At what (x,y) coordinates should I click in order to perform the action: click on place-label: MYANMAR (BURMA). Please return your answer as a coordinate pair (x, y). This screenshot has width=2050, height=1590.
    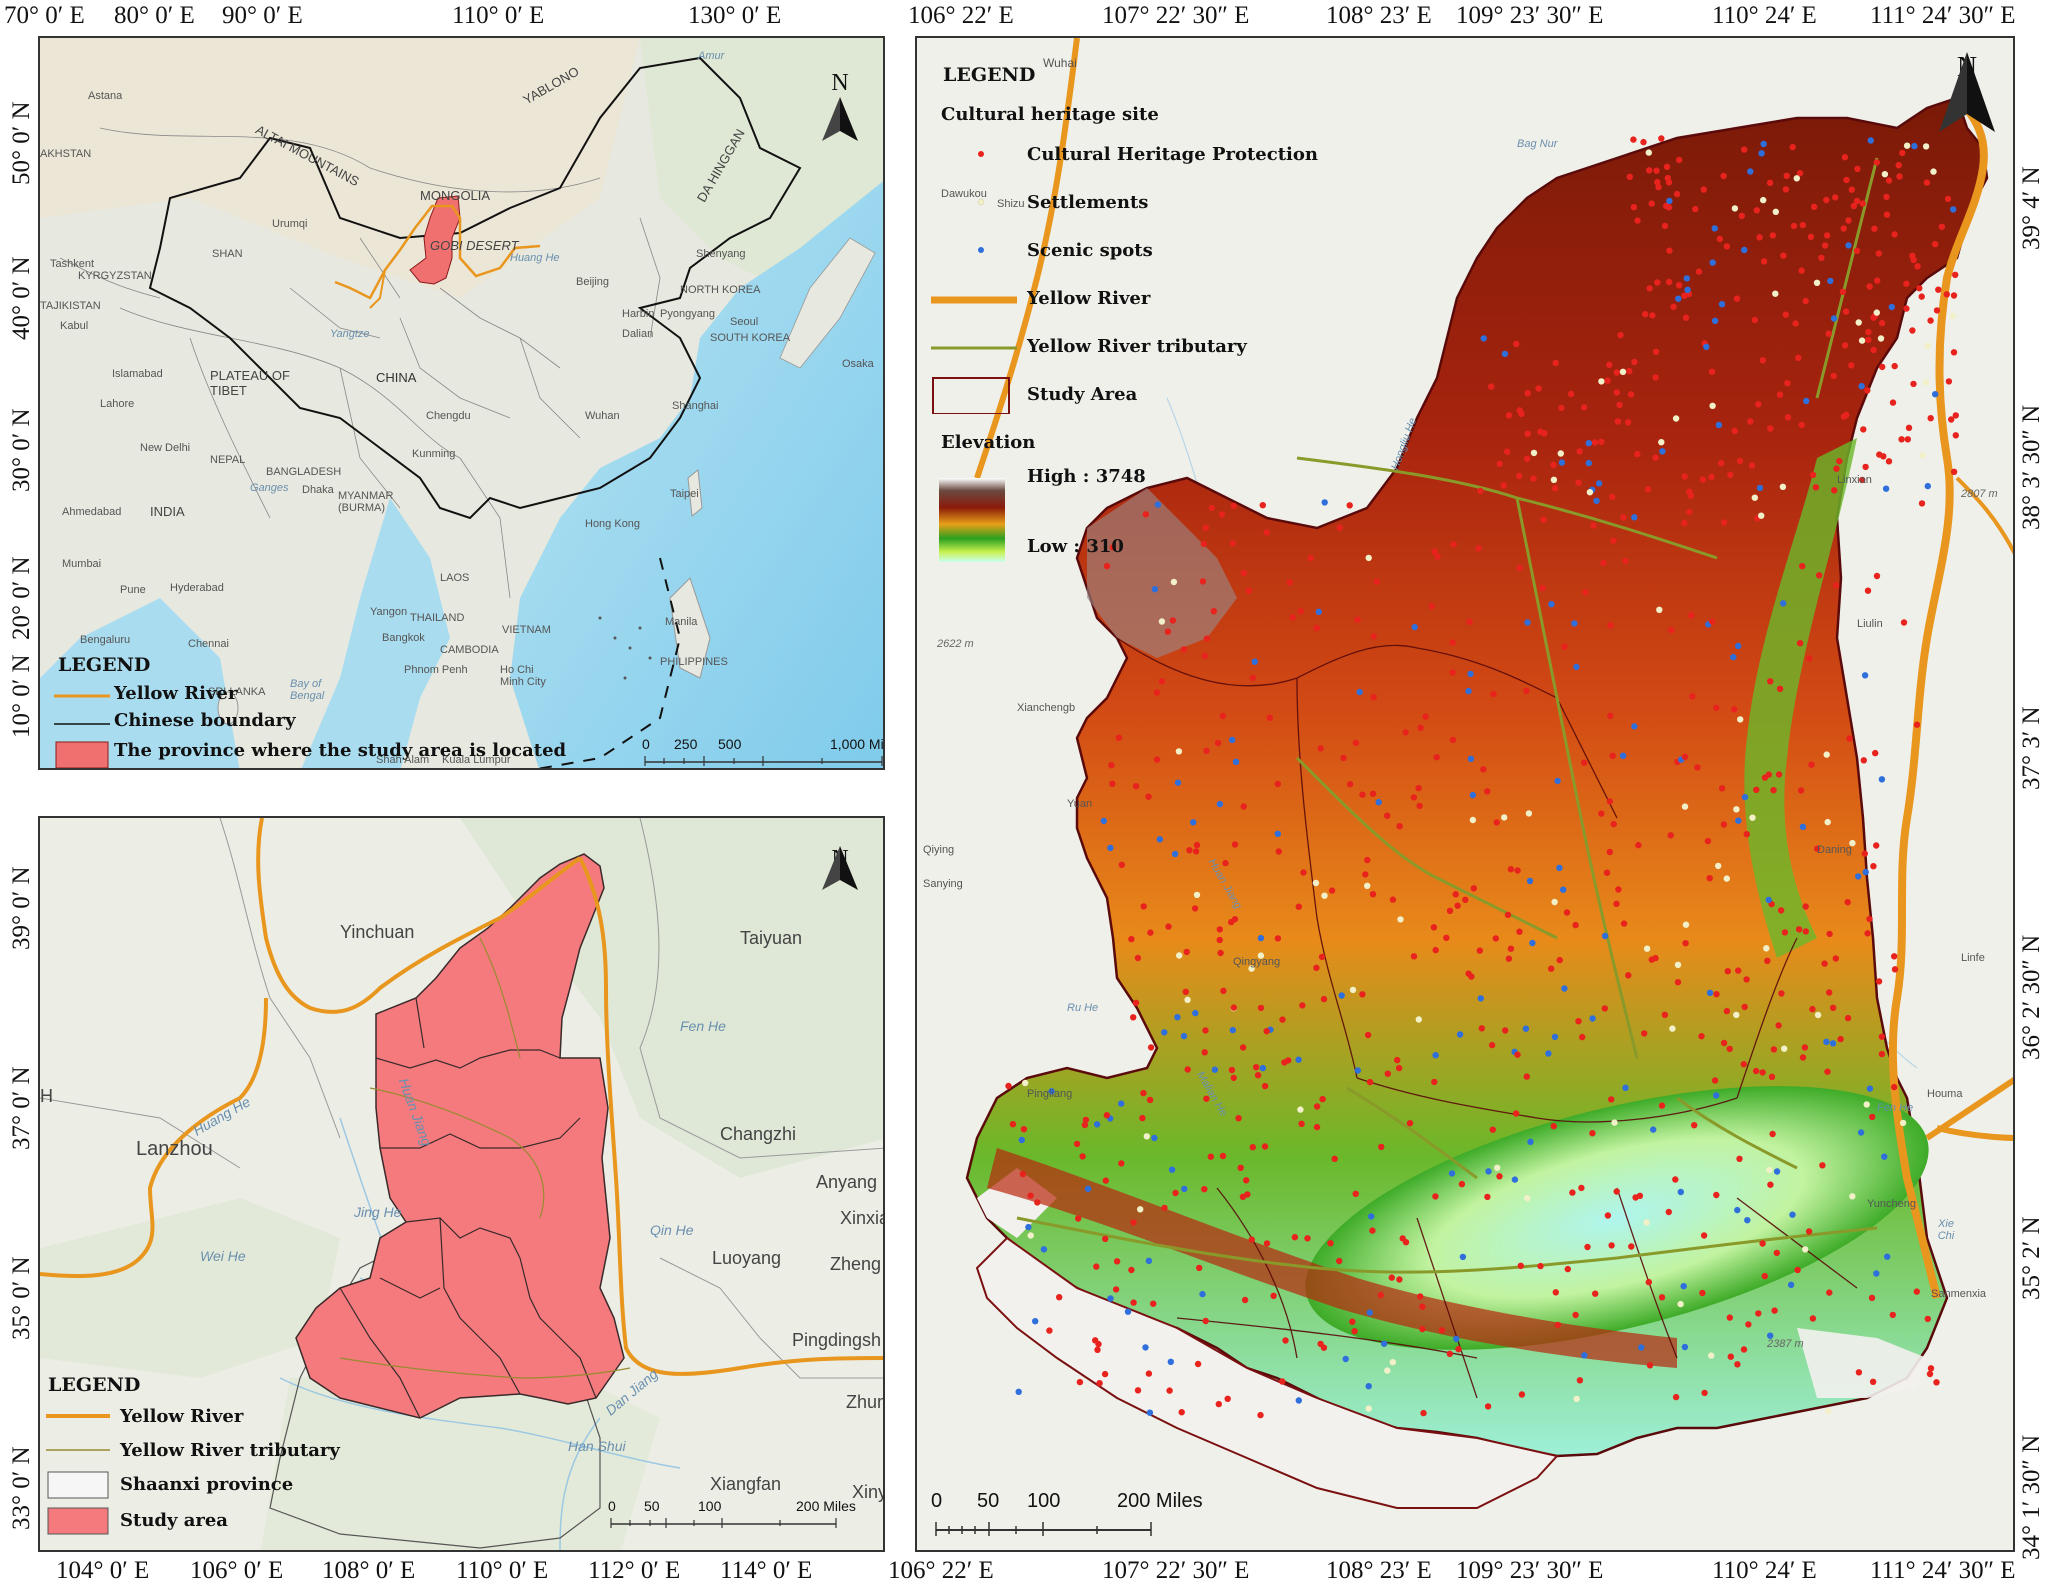
    Looking at the image, I should click on (366, 502).